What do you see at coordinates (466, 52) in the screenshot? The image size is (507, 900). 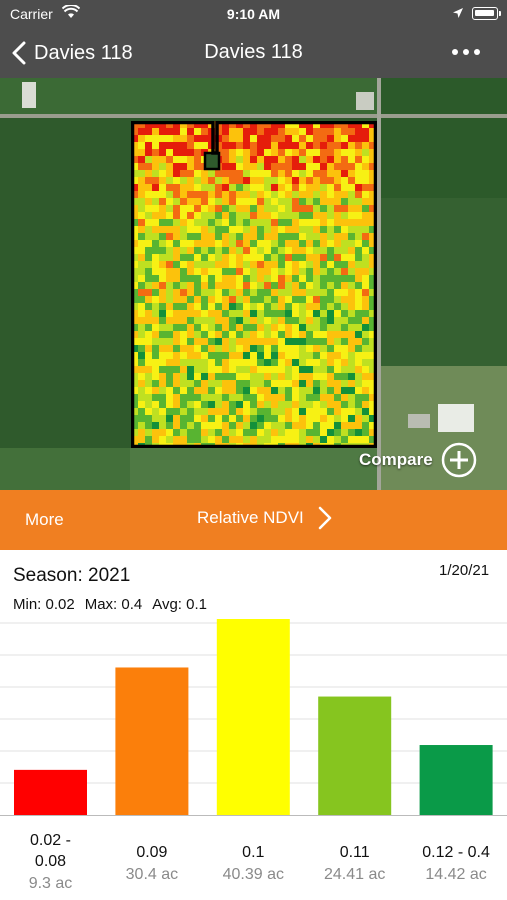 I see `more-options-icon` at bounding box center [466, 52].